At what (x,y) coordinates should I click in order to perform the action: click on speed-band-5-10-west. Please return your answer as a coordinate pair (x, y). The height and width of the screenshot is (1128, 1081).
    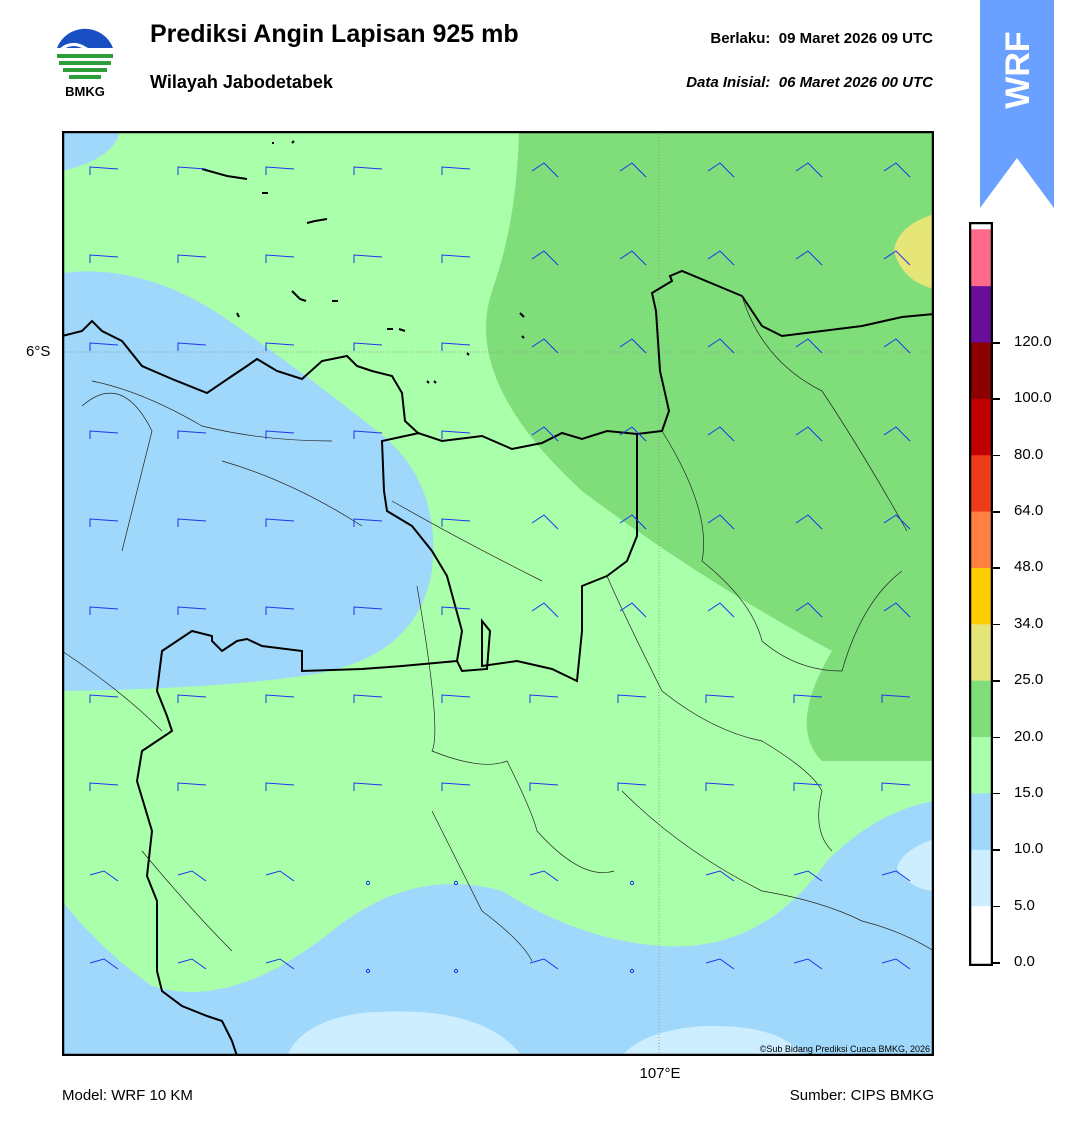
    Looking at the image, I should click on (248, 481).